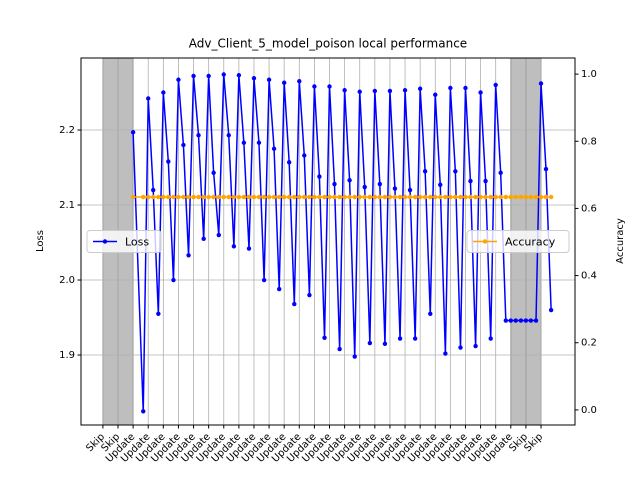 This screenshot has width=640, height=484. Describe the element at coordinates (67, 205) in the screenshot. I see `y-tick-label: 2.1` at that location.